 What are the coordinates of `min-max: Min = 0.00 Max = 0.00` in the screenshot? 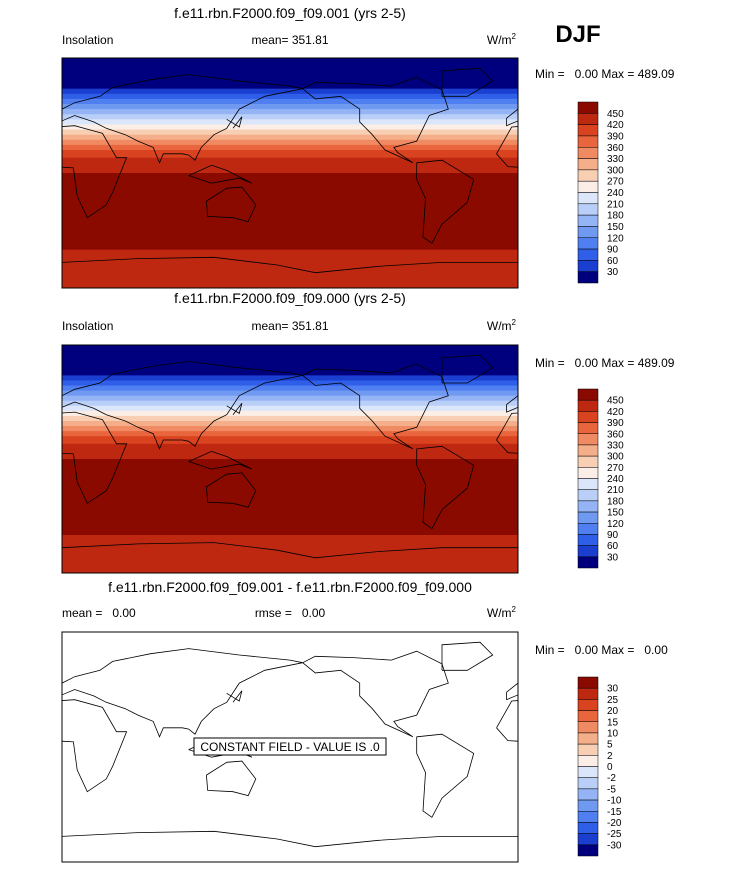 It's located at (601, 650).